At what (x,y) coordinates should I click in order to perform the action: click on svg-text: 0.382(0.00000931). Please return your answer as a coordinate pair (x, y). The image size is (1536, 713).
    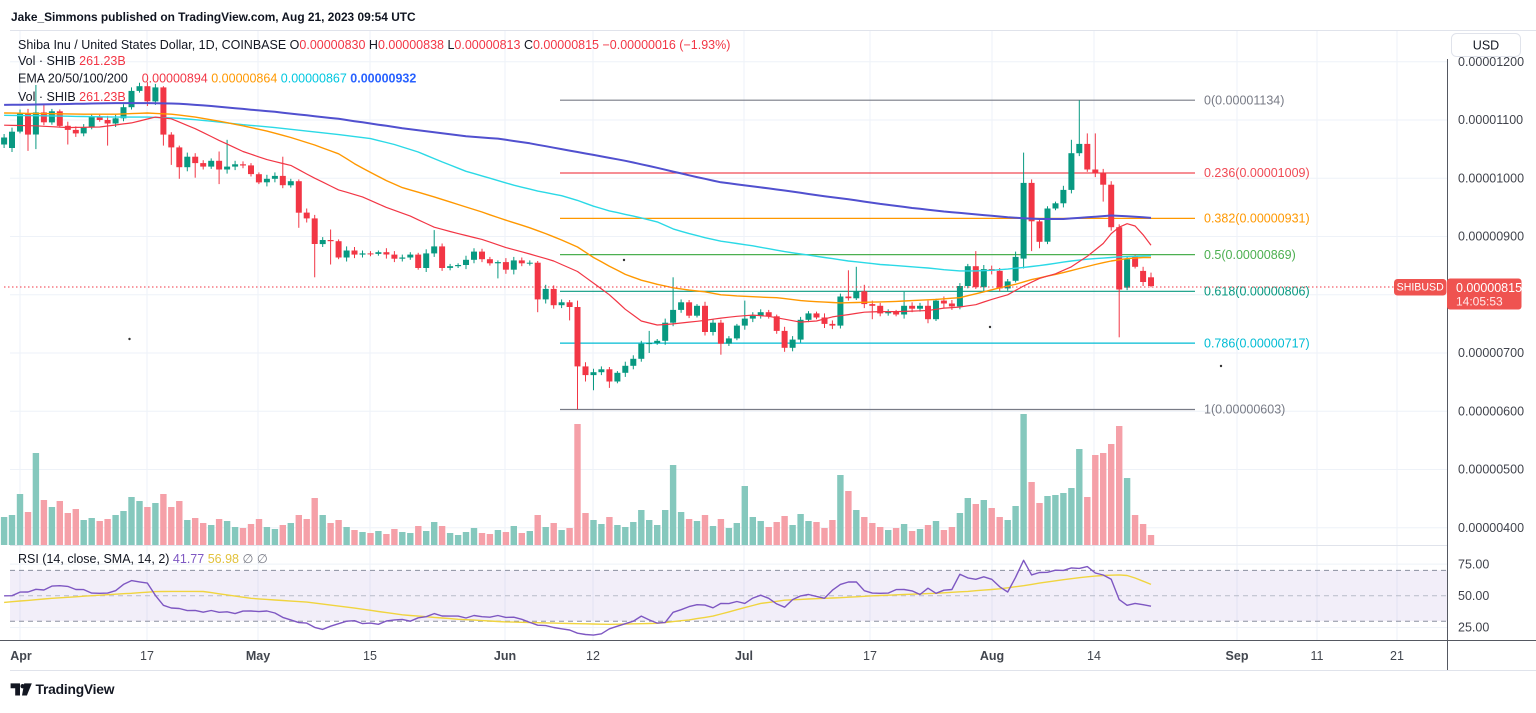
    Looking at the image, I should click on (1257, 219).